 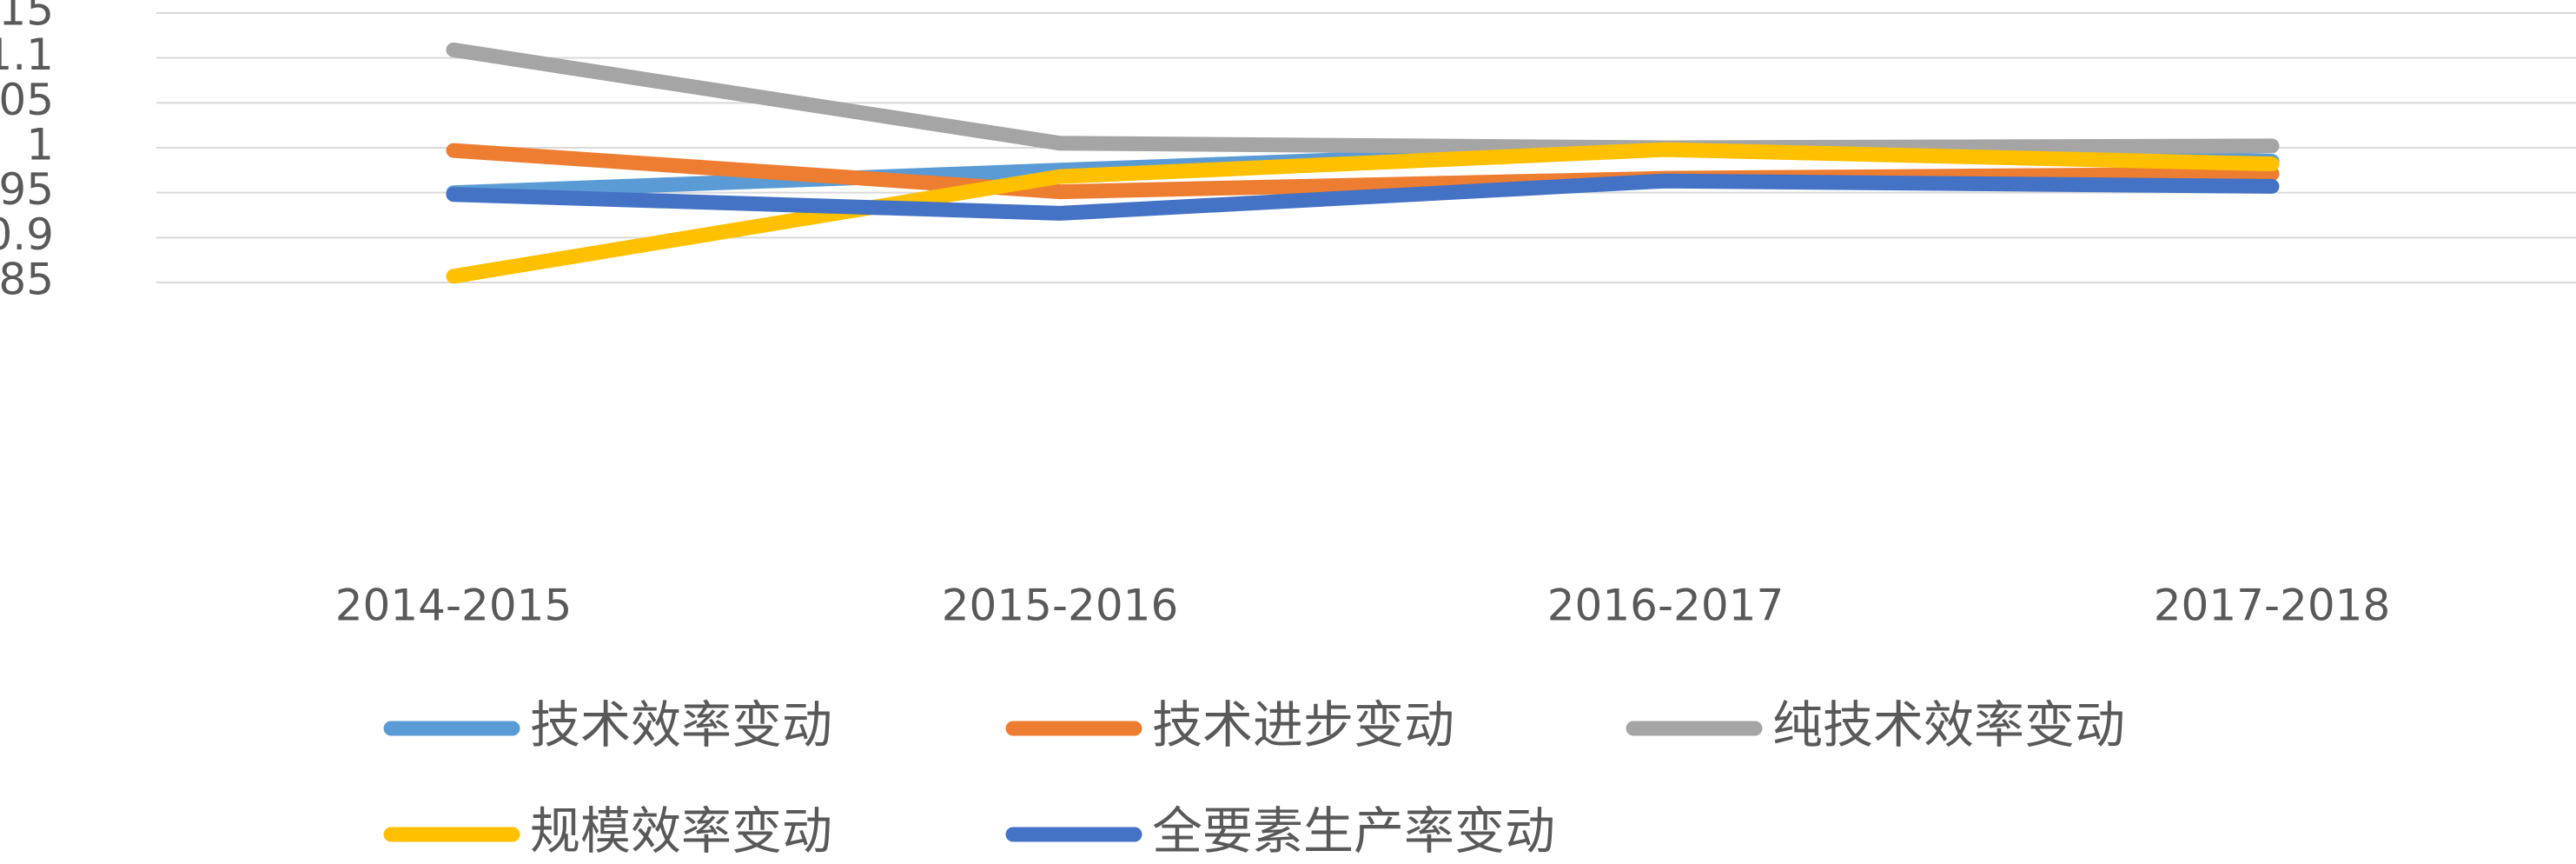 I want to click on x-tick-label: 2014-2015, so click(x=454, y=606).